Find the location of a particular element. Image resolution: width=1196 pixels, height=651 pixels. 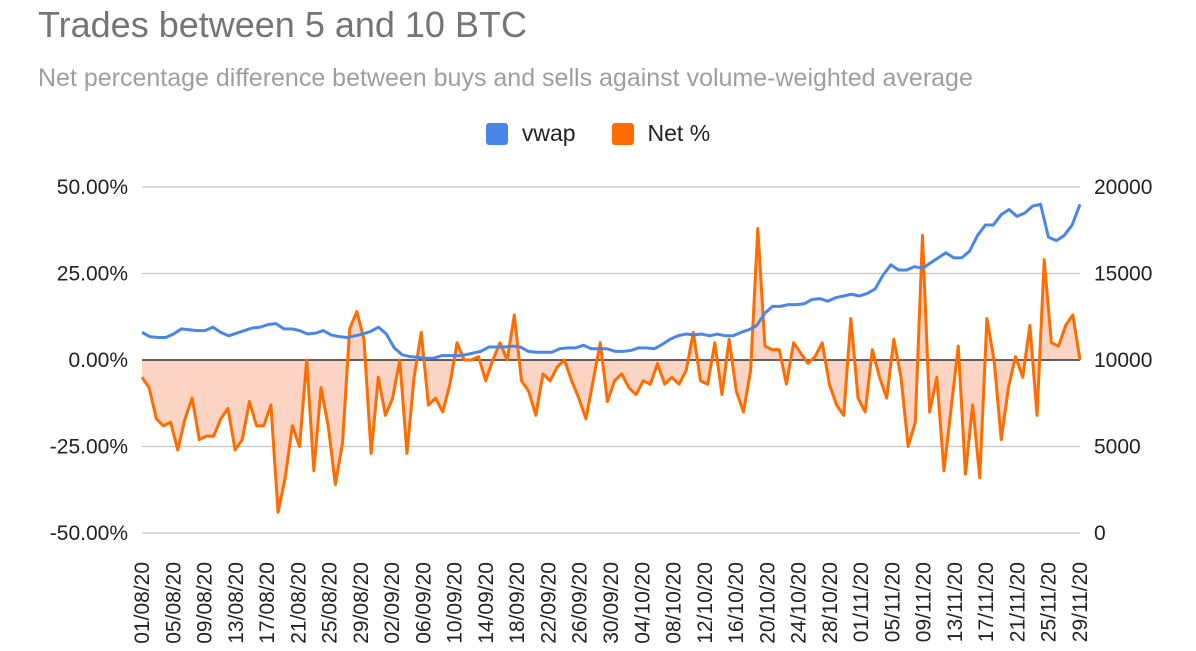

x-tick-label: 13/11/20 is located at coordinates (955, 602).